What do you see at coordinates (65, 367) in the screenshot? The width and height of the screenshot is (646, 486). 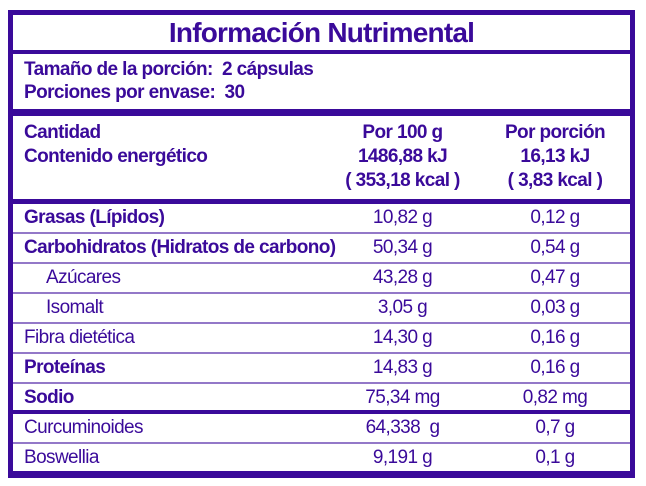 I see `row-label: Proteínas` at bounding box center [65, 367].